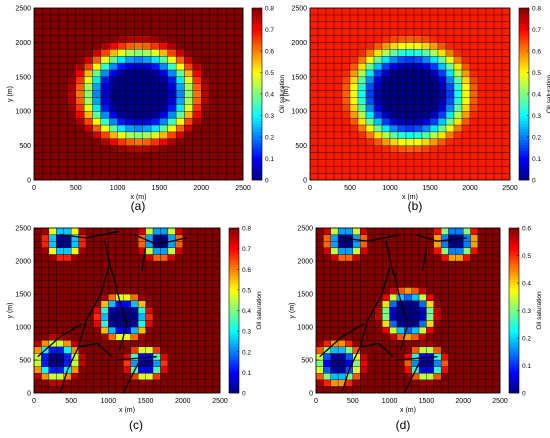  I want to click on colorbar-tick-label: 0, so click(244, 394).